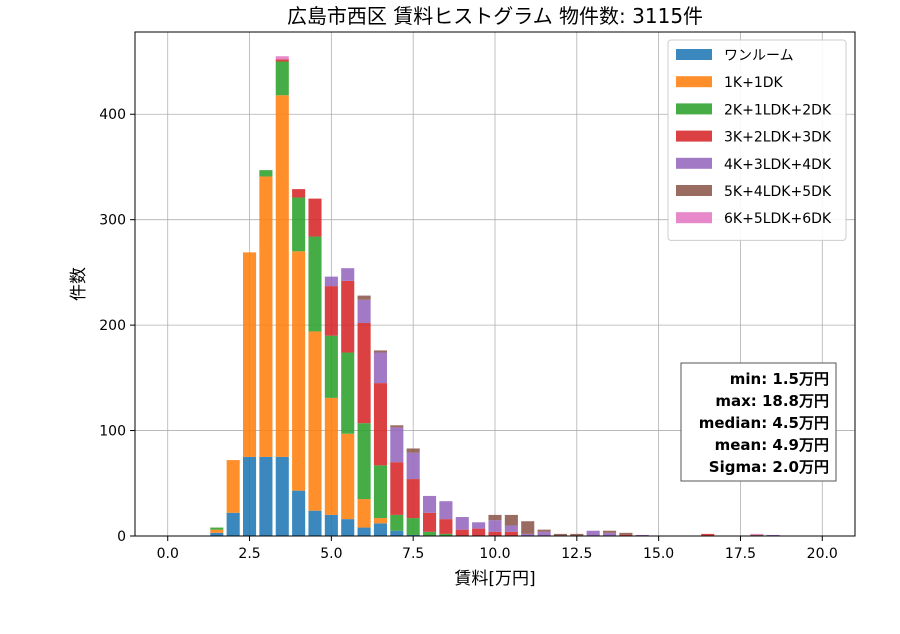  I want to click on y-tick-label: 200, so click(112, 326).